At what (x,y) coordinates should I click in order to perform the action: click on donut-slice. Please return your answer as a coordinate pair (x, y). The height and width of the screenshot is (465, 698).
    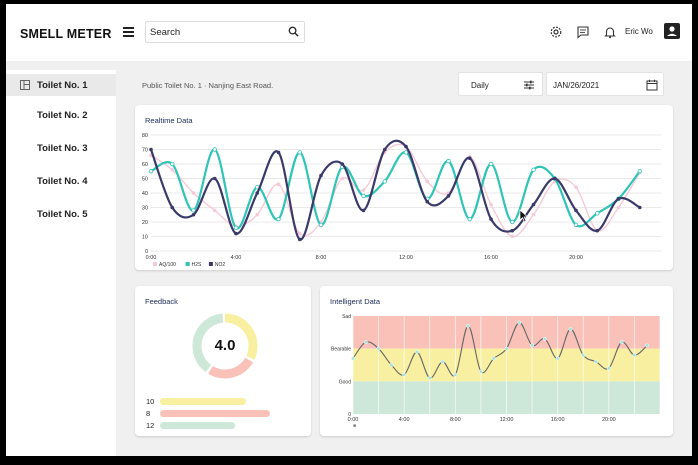
    Looking at the image, I should click on (225, 346).